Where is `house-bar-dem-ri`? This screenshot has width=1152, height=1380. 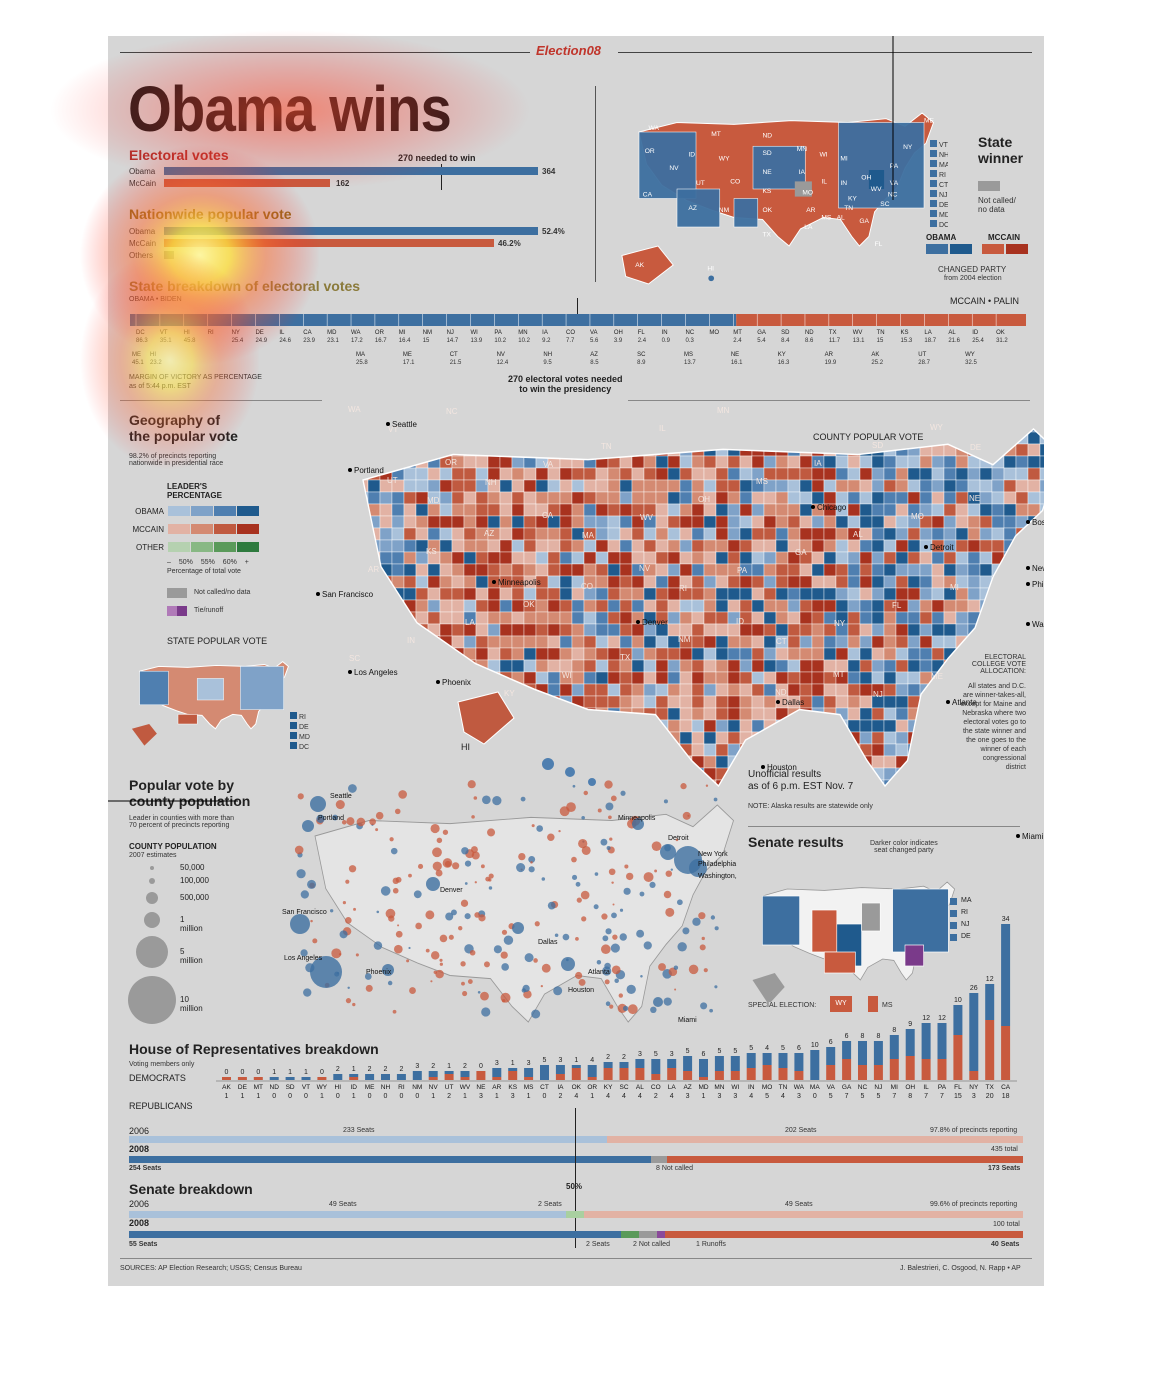 house-bar-dem-ri is located at coordinates (401, 1077).